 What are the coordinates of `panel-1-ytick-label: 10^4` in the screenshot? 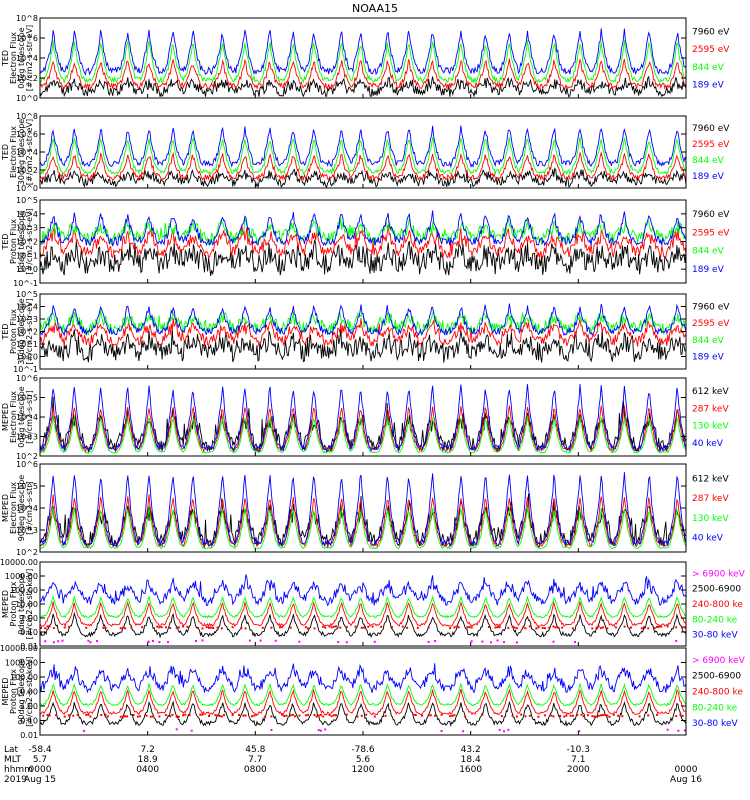 It's located at (27, 58).